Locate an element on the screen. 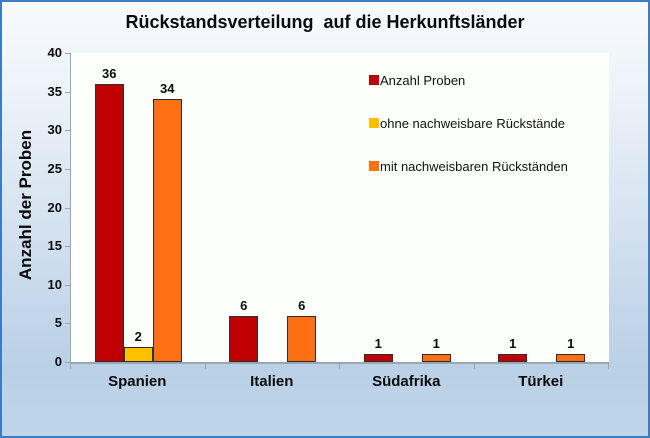  legend-item: ohne nachweisbare Rückstände is located at coordinates (468, 123).